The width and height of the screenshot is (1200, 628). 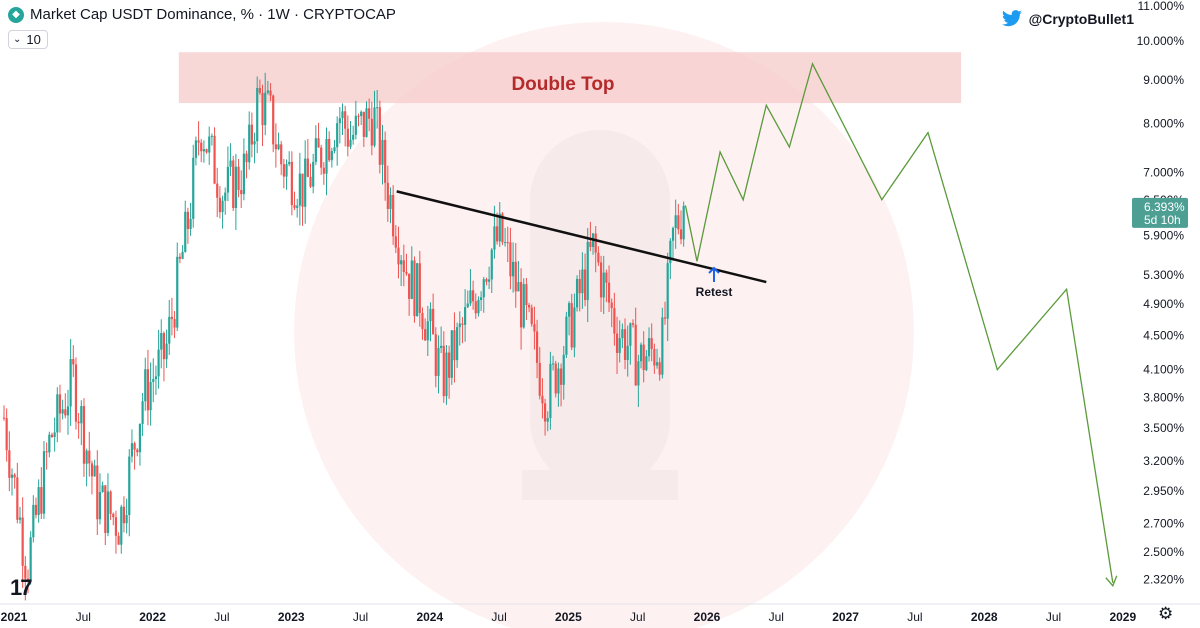 I want to click on x-tick-label: 2021, so click(x=14, y=617).